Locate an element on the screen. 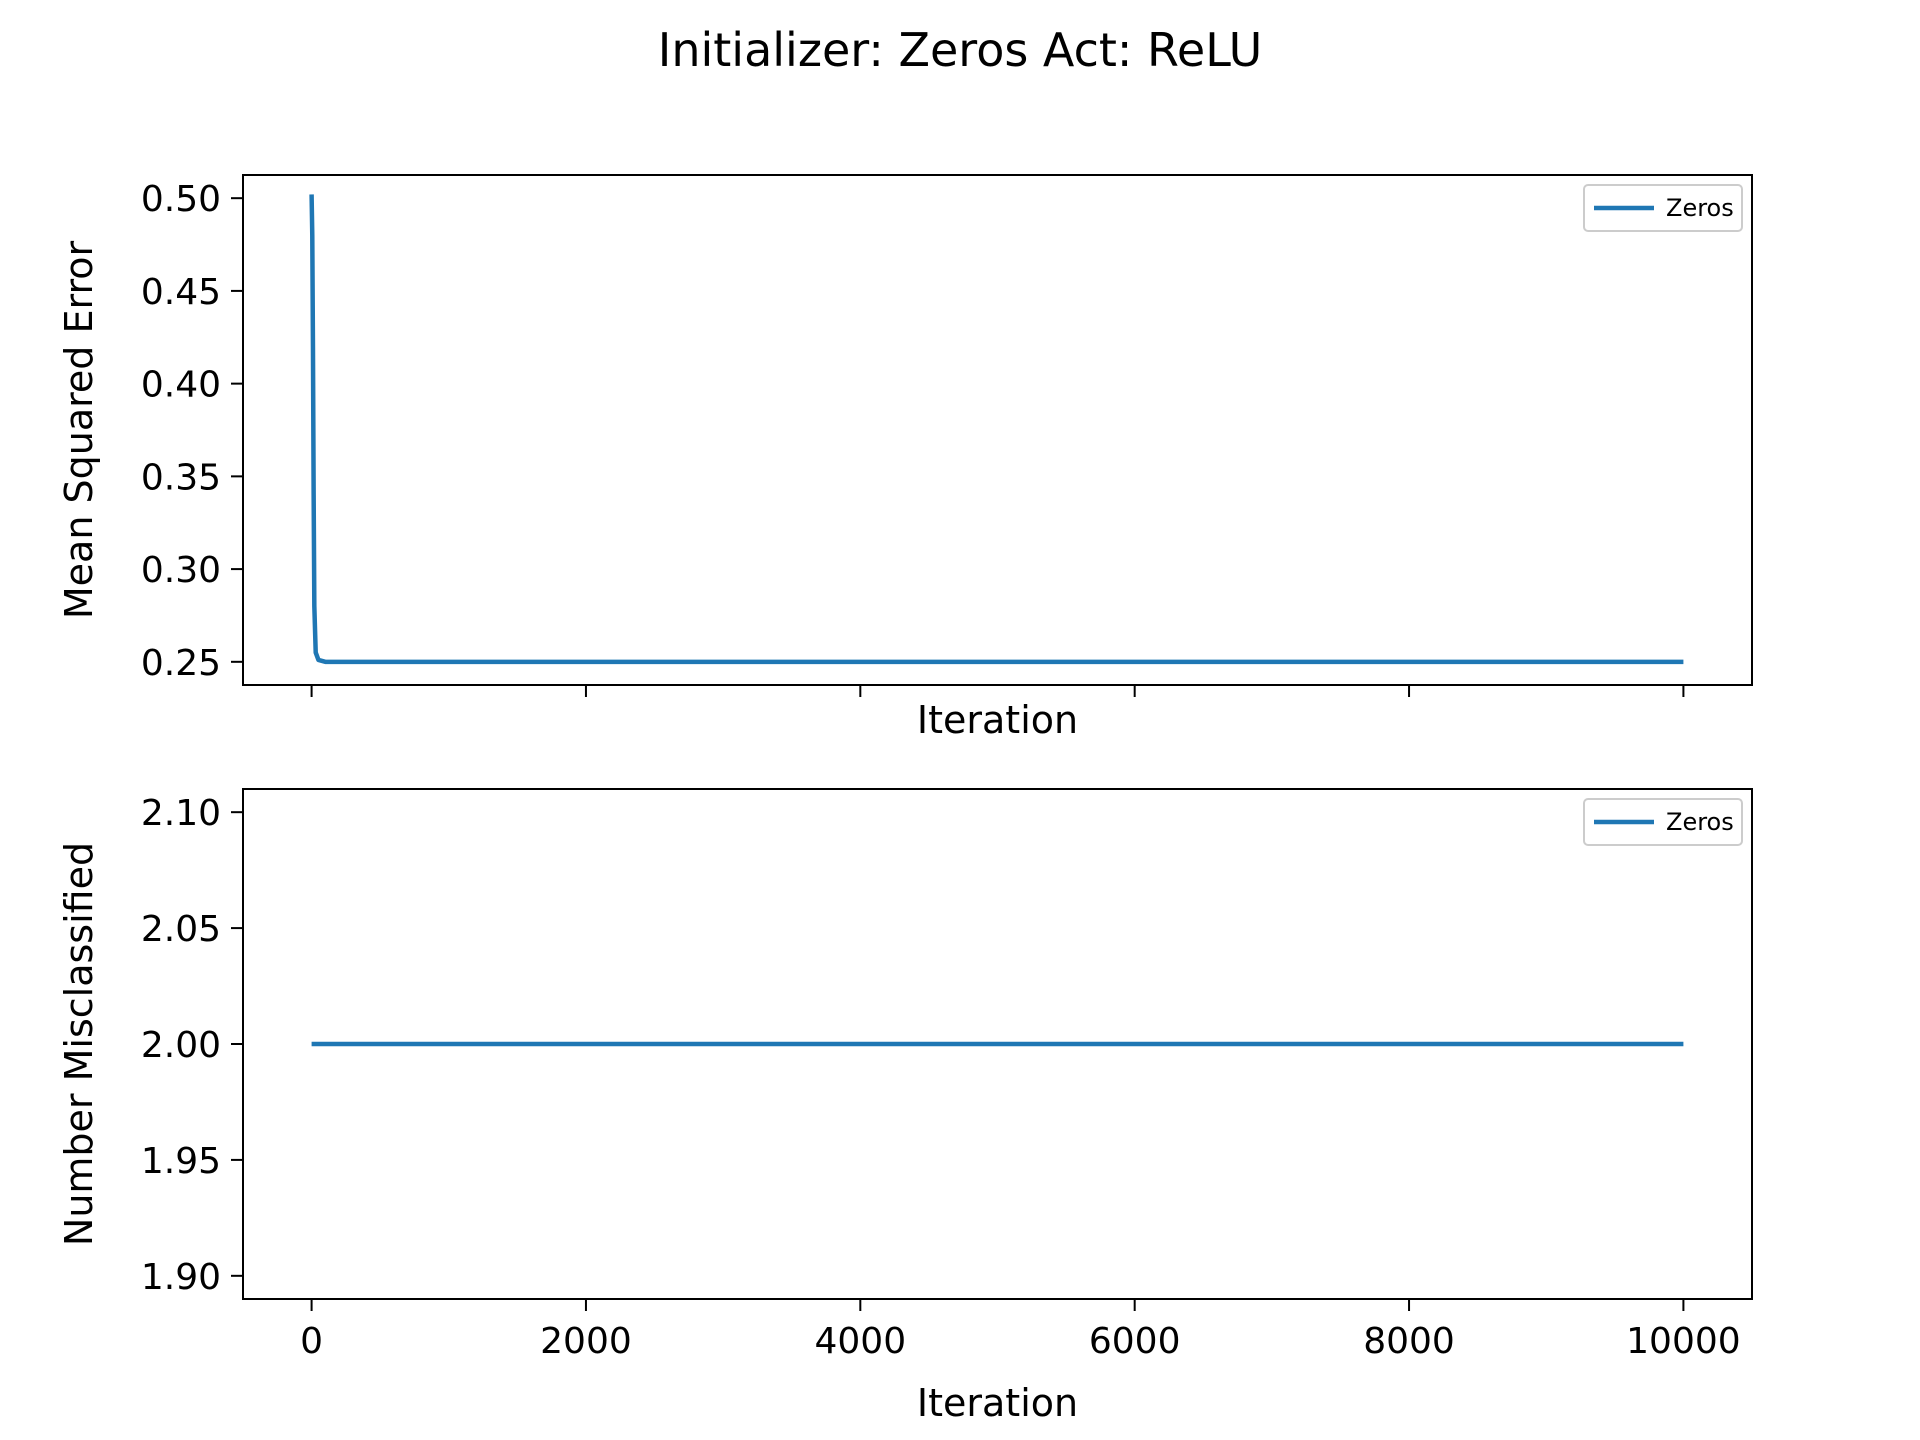 The image size is (1920, 1440). x-tick-label: 6000 is located at coordinates (1135, 1341).